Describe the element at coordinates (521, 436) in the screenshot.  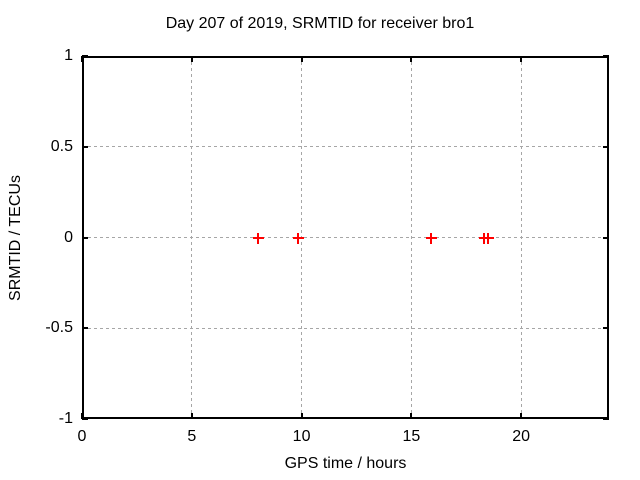
I see `x-tick-label: 20` at that location.